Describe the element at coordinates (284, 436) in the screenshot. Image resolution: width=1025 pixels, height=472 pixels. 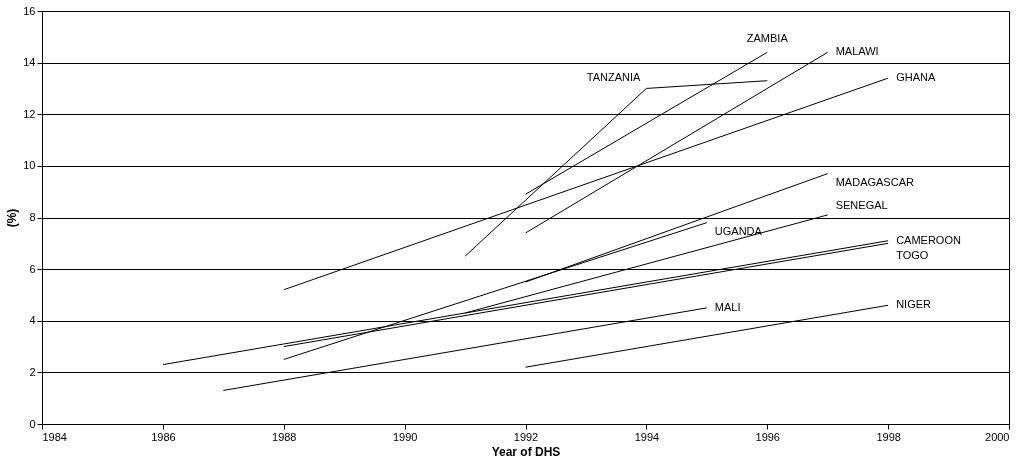
I see `x-tick-label: 1988` at that location.